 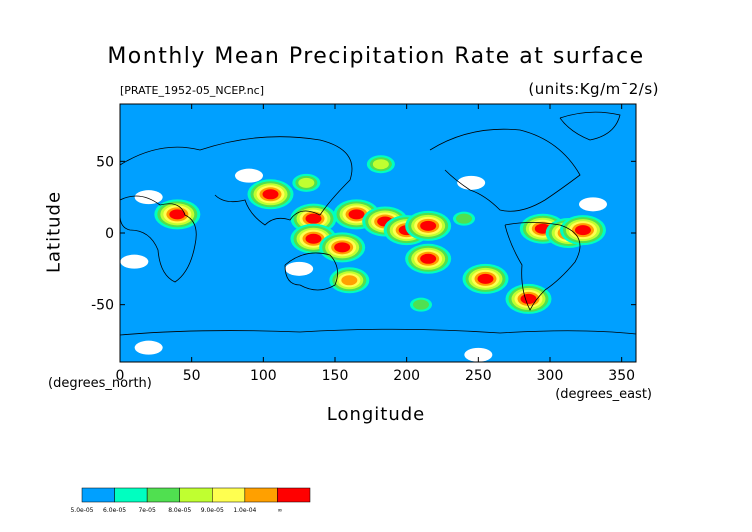 I want to click on x-axis-unit-label: (degrees_east), so click(x=603, y=394).